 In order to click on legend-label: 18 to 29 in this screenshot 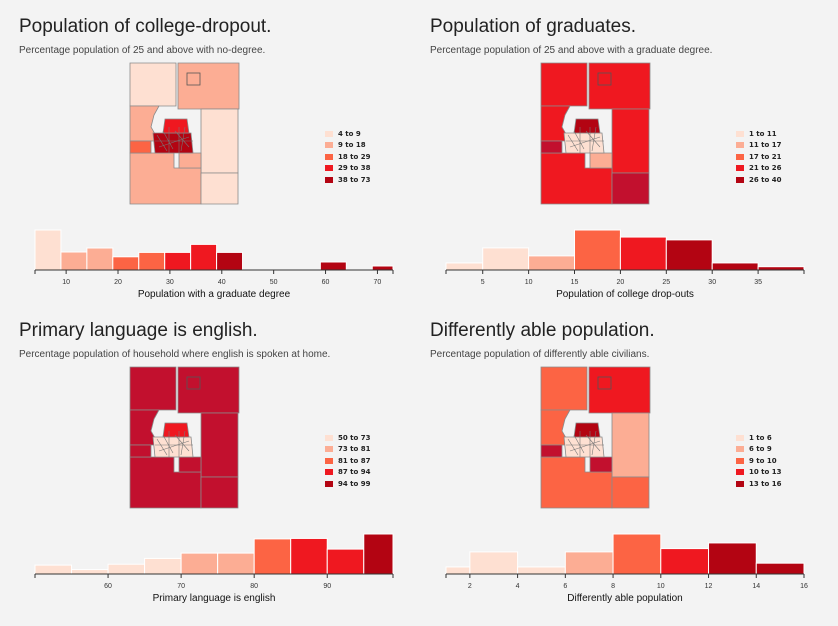, I will do `click(354, 156)`.